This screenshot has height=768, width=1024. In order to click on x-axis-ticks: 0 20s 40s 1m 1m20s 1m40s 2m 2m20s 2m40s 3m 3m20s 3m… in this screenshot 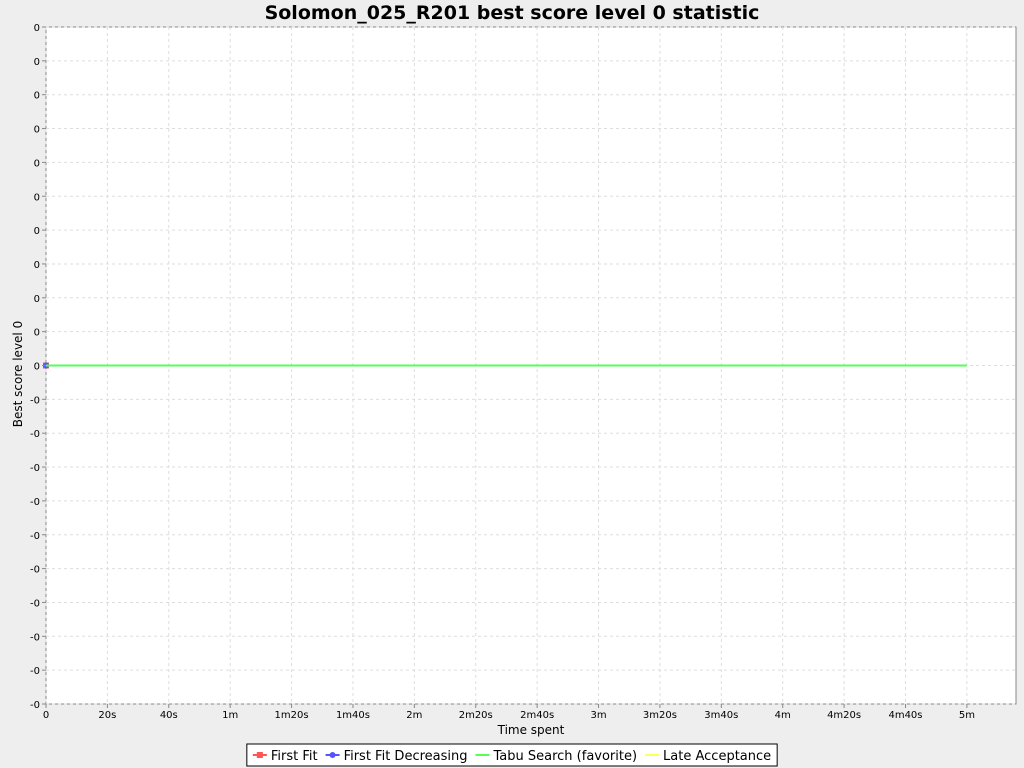, I will do `click(509, 712)`.